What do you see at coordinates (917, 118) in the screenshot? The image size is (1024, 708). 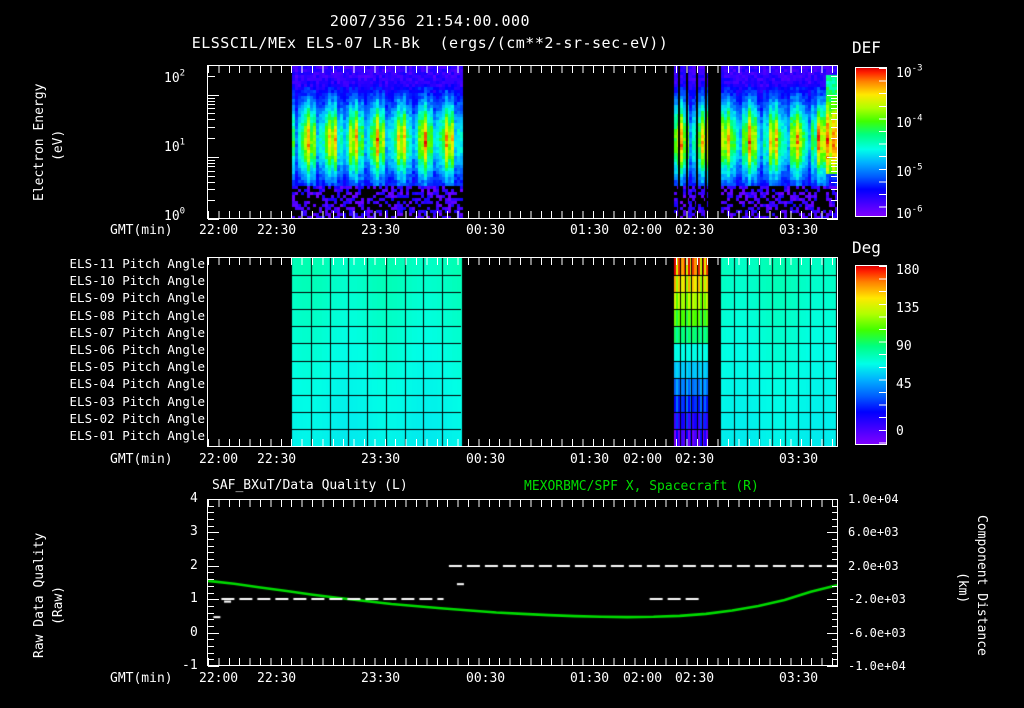 I see `tick-exponent: -4` at bounding box center [917, 118].